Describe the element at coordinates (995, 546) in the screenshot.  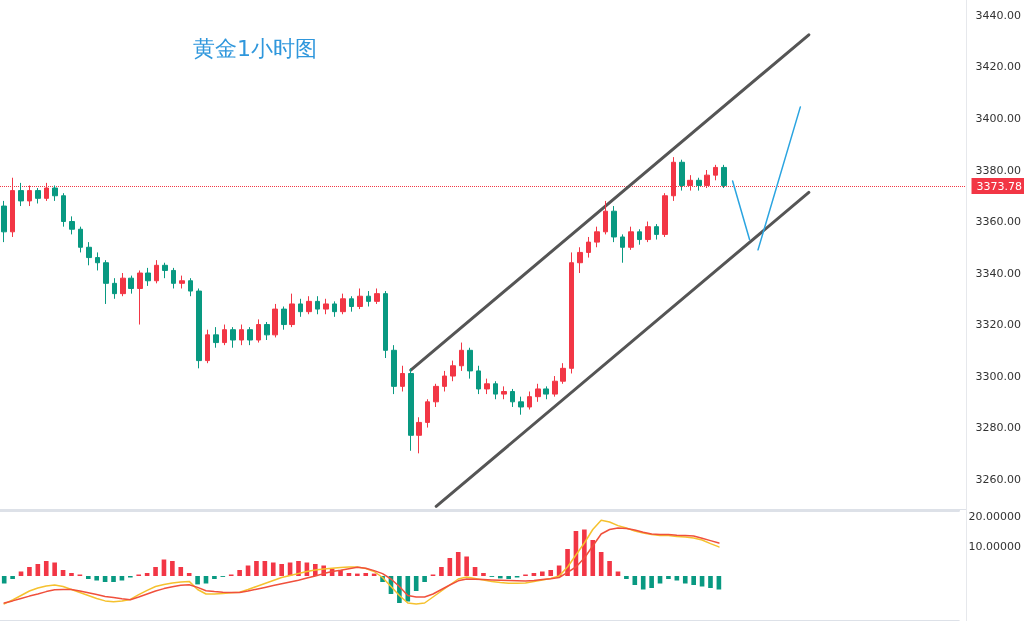
I see `y-tick-label: 10.00000` at that location.